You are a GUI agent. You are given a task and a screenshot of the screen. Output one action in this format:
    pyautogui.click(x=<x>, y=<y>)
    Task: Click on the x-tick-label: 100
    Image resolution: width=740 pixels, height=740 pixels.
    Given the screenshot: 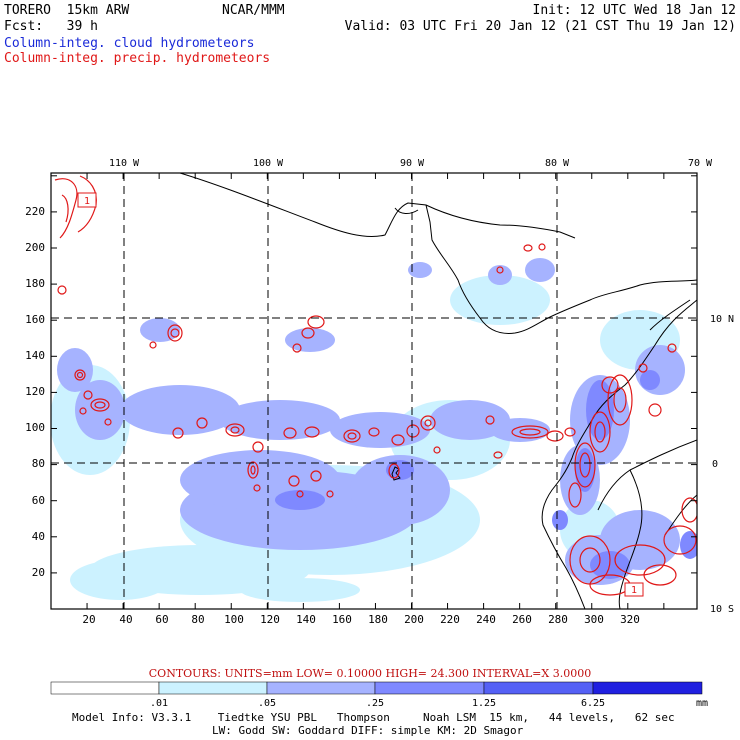 What is the action you would take?
    pyautogui.click(x=234, y=619)
    